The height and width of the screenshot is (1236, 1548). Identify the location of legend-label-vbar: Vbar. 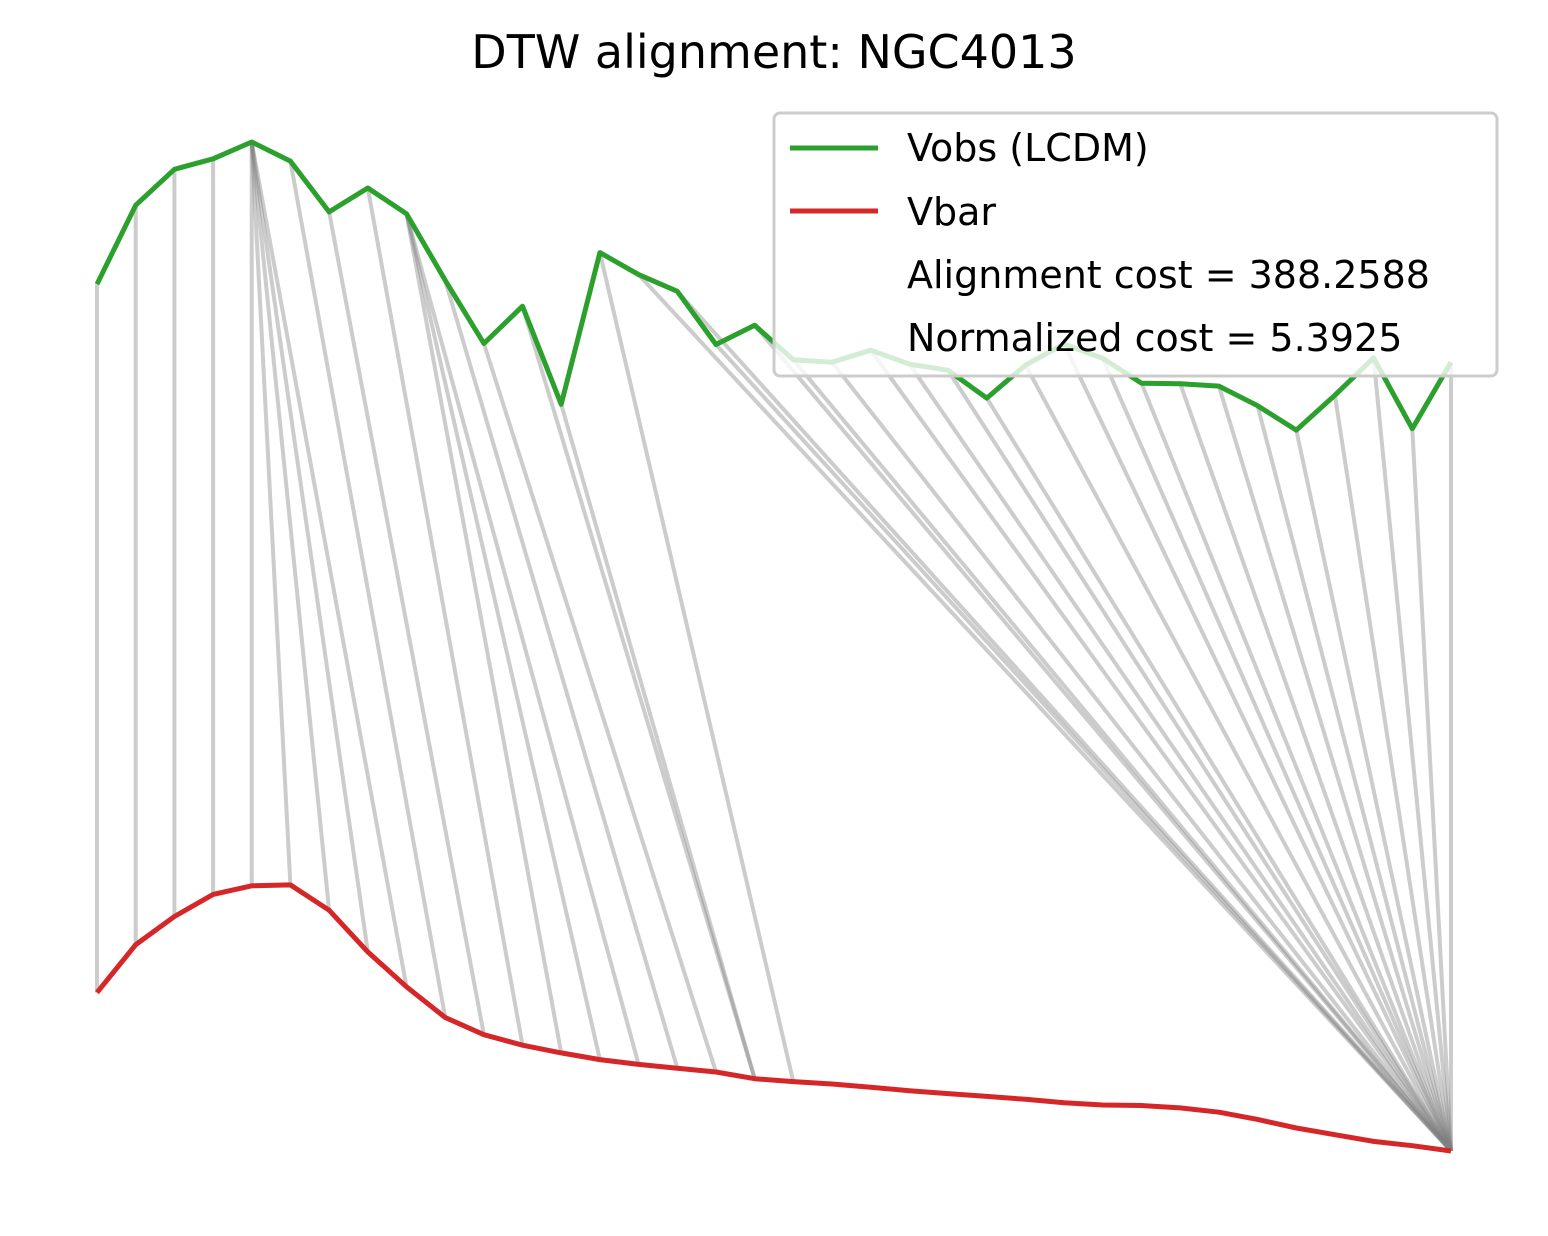
(951, 212).